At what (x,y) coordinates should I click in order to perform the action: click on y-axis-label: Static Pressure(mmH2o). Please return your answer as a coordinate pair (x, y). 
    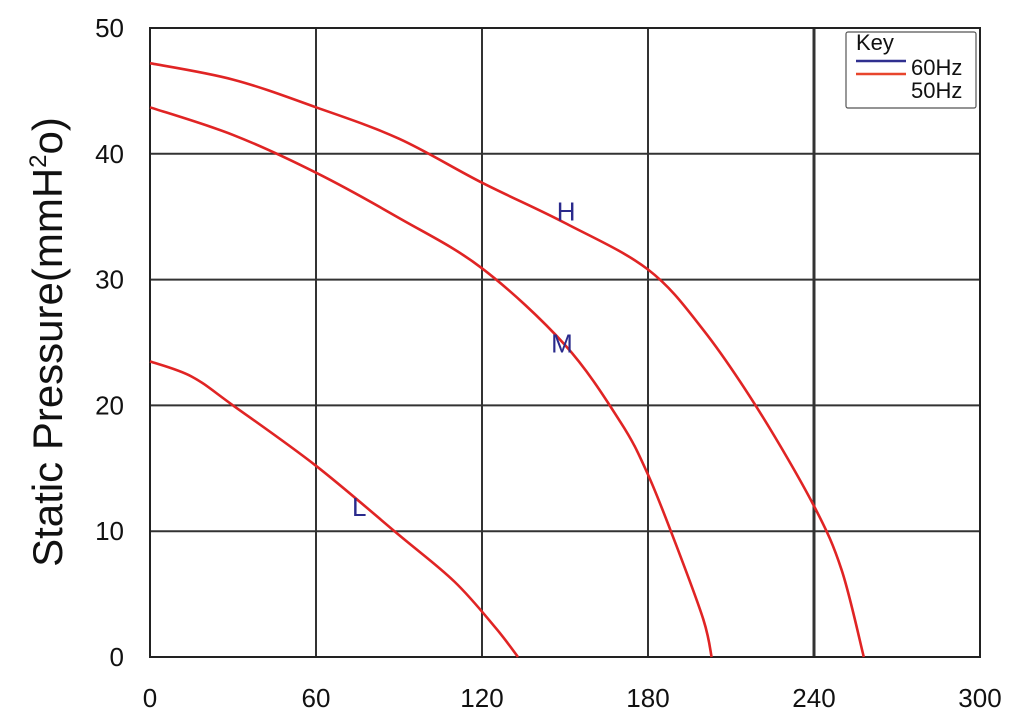
    Looking at the image, I should click on (47, 342).